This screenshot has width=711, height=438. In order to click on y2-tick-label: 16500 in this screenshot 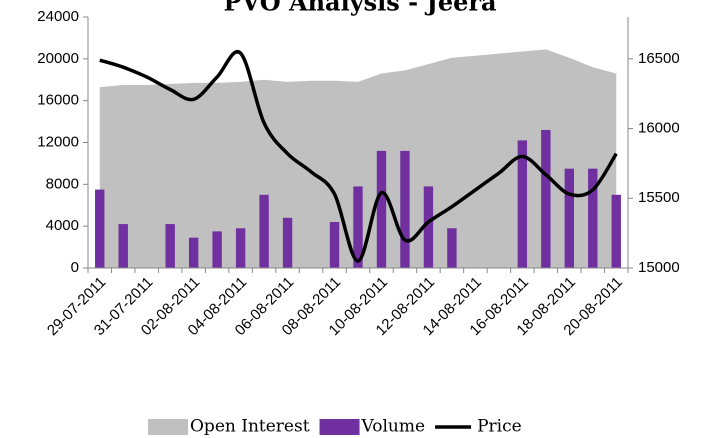, I will do `click(659, 58)`.